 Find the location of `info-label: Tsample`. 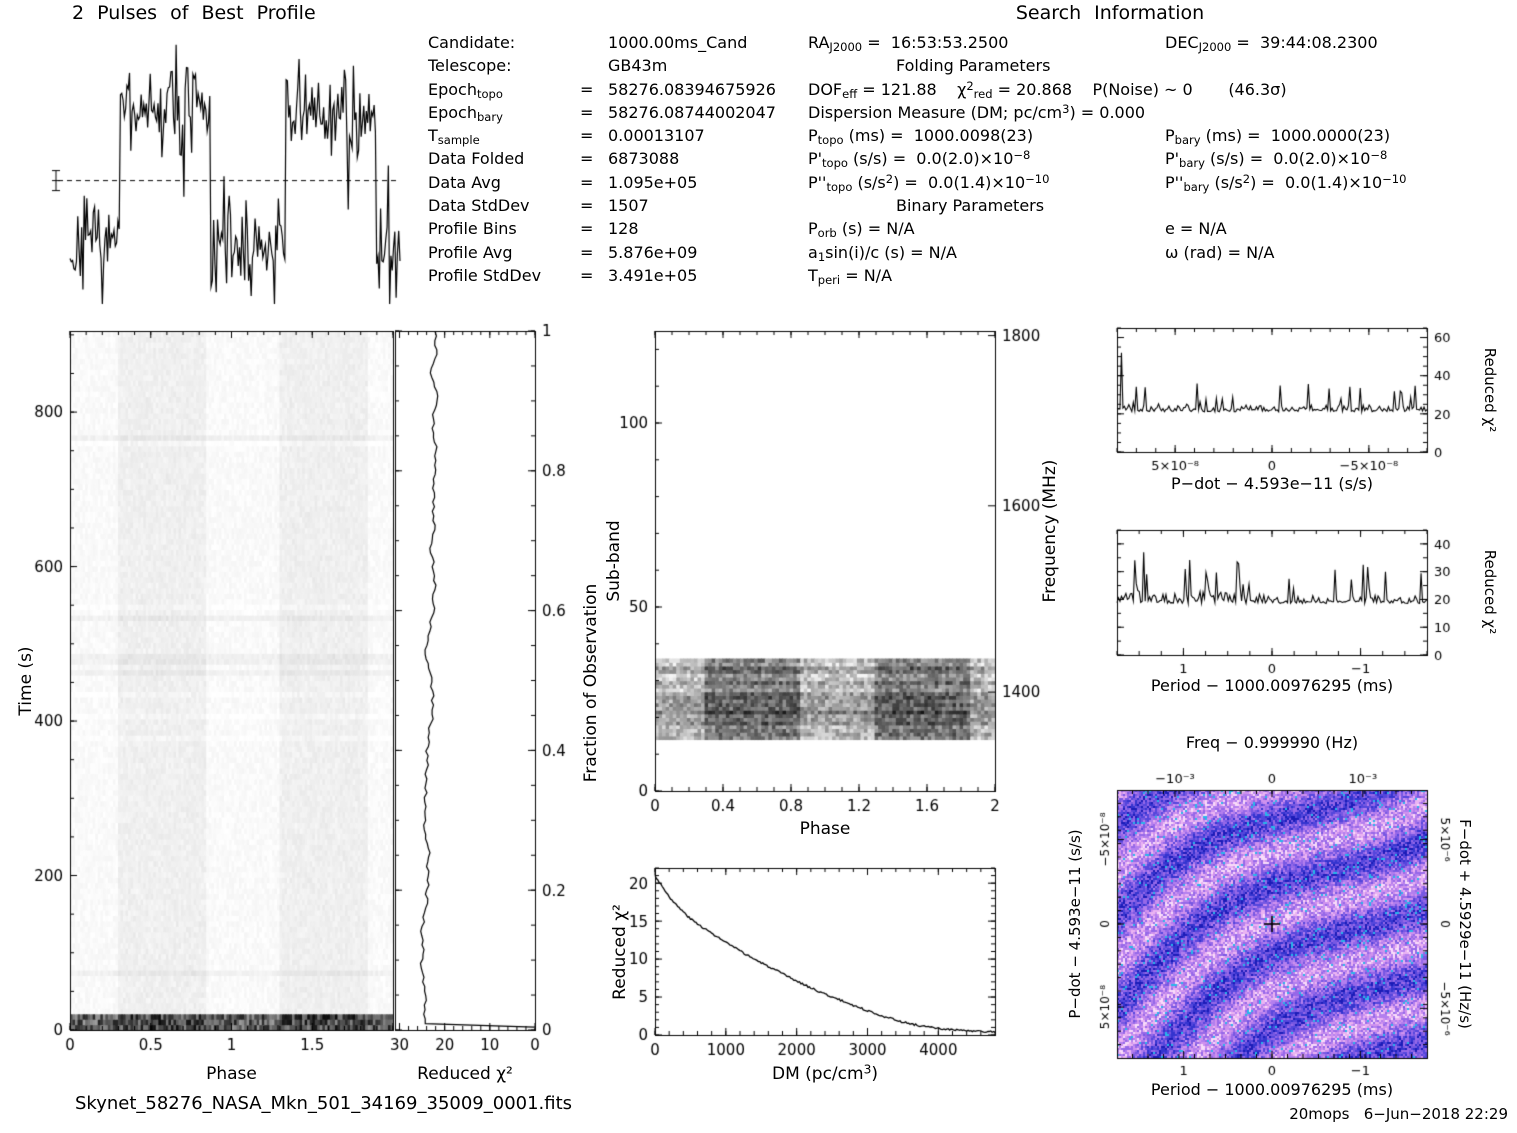

info-label: Tsample is located at coordinates (454, 137).